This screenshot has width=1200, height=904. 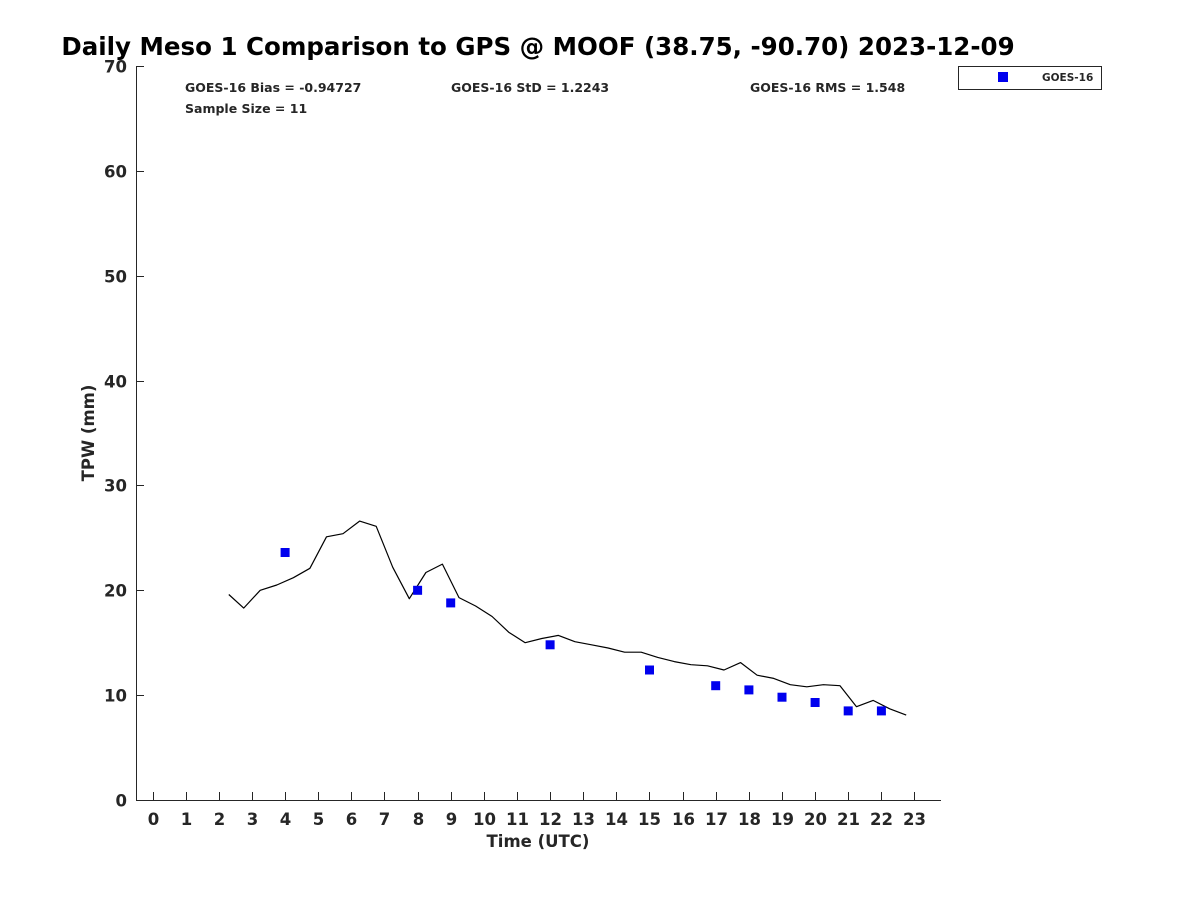 I want to click on x-tick-label: 5, so click(x=318, y=819).